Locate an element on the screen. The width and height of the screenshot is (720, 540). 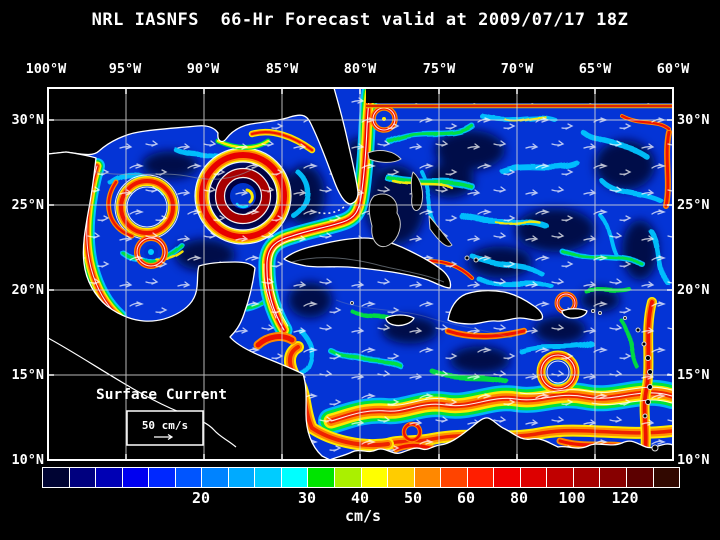
longitude-label: 65°W is located at coordinates (595, 69).